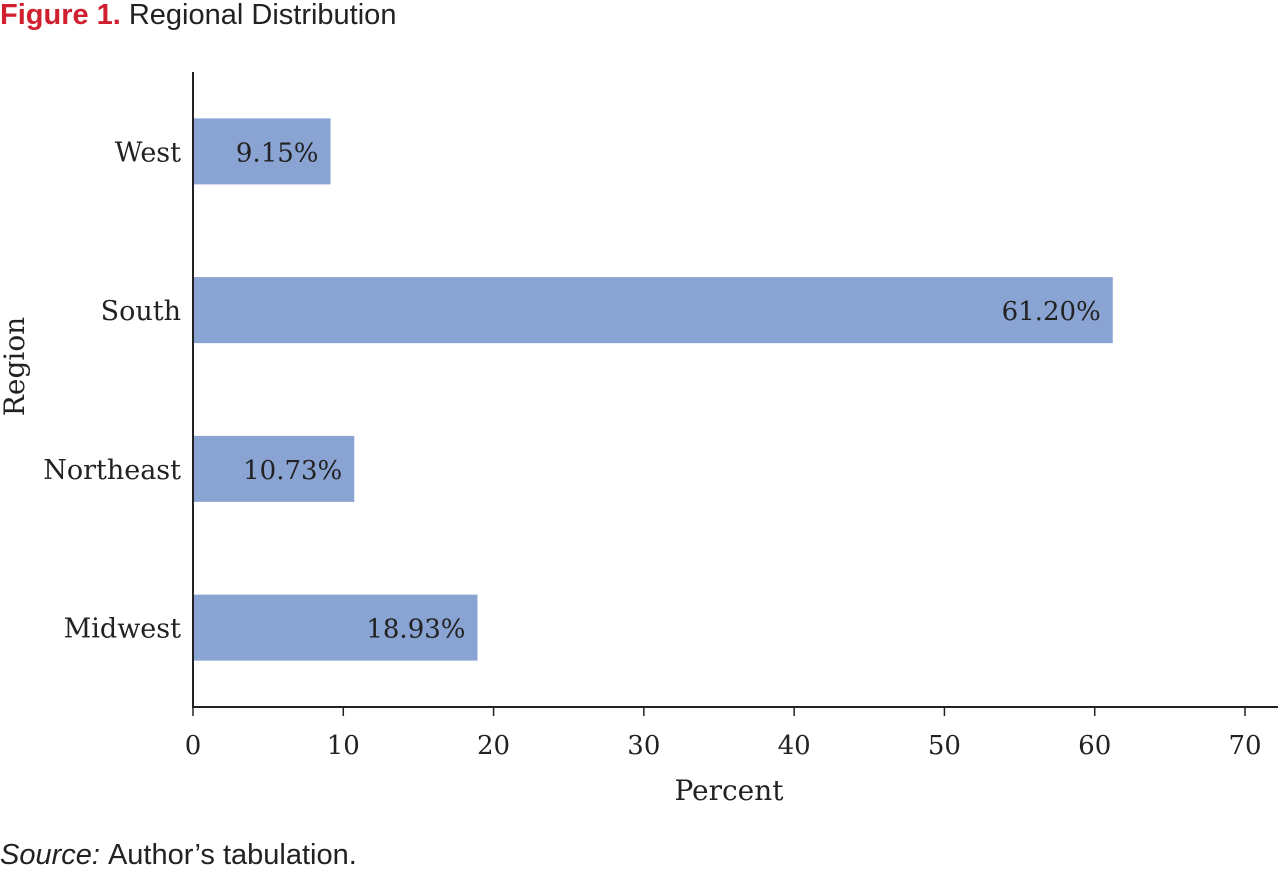 The width and height of the screenshot is (1280, 871). What do you see at coordinates (653, 310) in the screenshot?
I see `bar-south` at bounding box center [653, 310].